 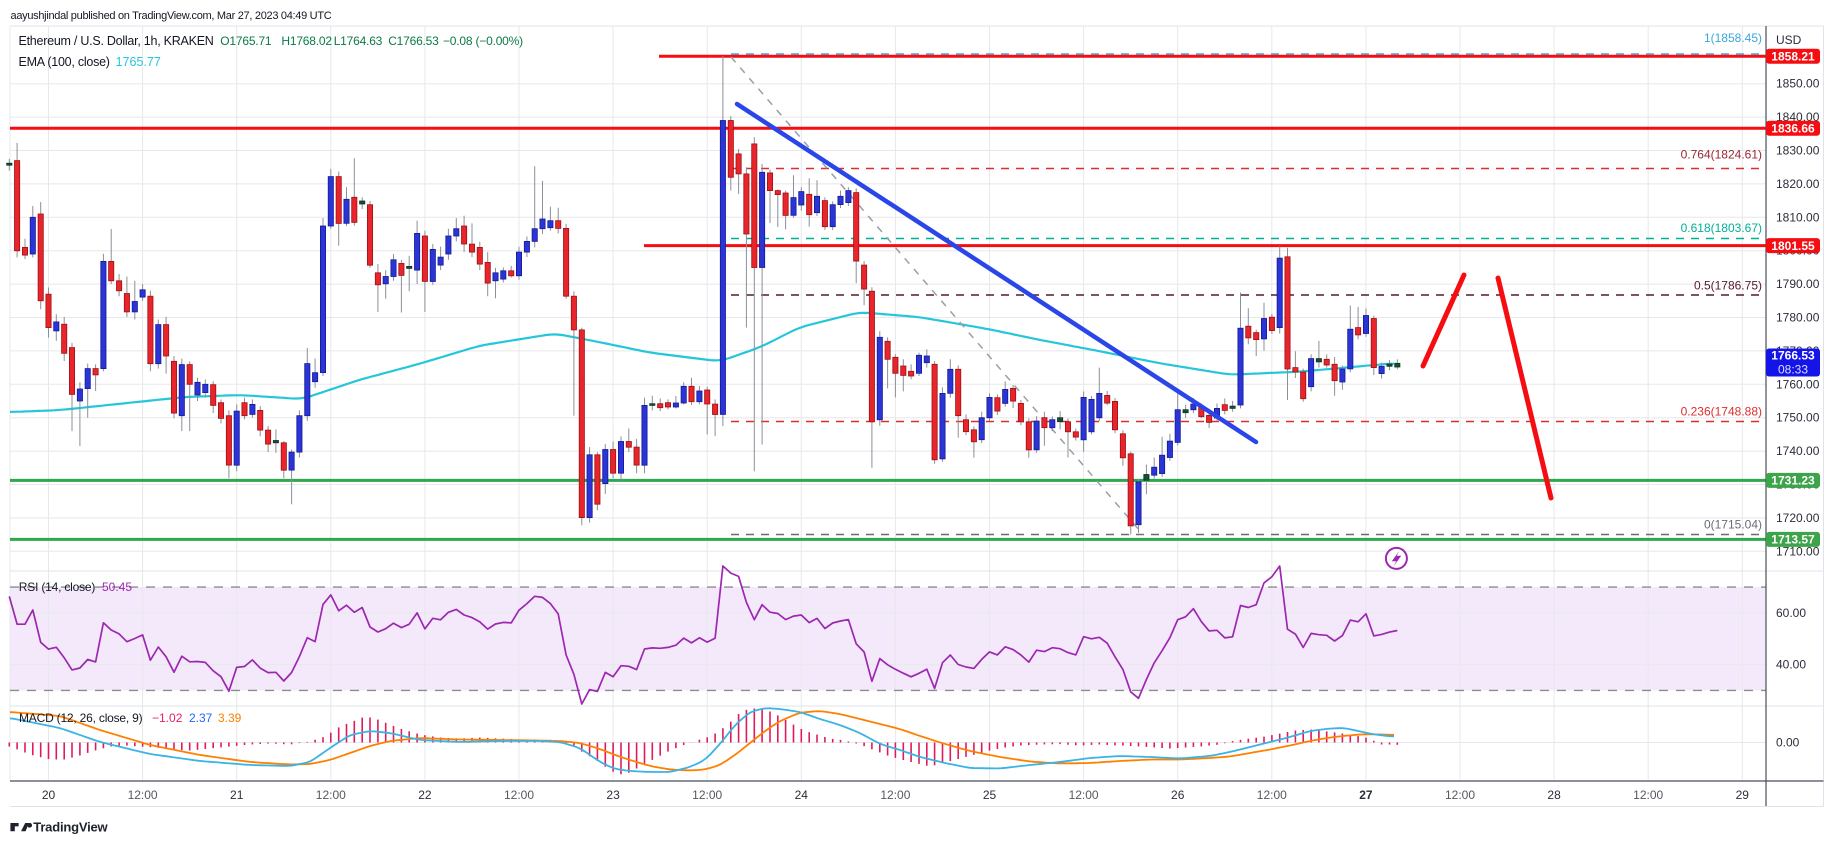 I want to click on svg-text: EMA (100, close), so click(x=64, y=62).